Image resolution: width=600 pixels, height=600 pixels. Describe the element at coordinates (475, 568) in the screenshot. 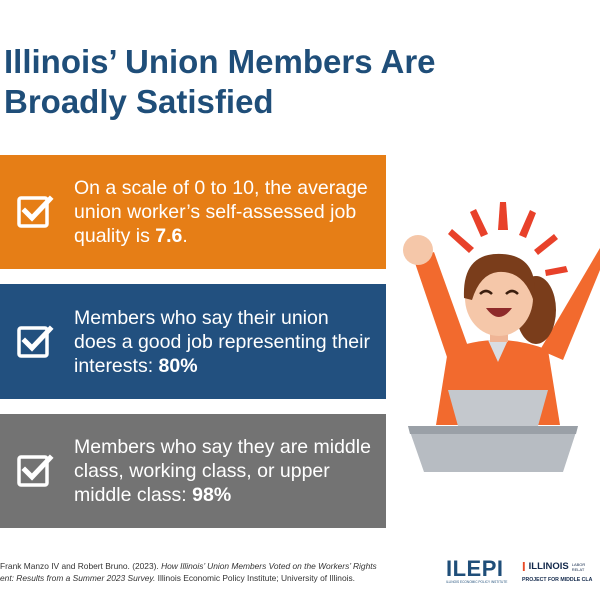

I see `ilepi-logo-word: ILEPI` at that location.